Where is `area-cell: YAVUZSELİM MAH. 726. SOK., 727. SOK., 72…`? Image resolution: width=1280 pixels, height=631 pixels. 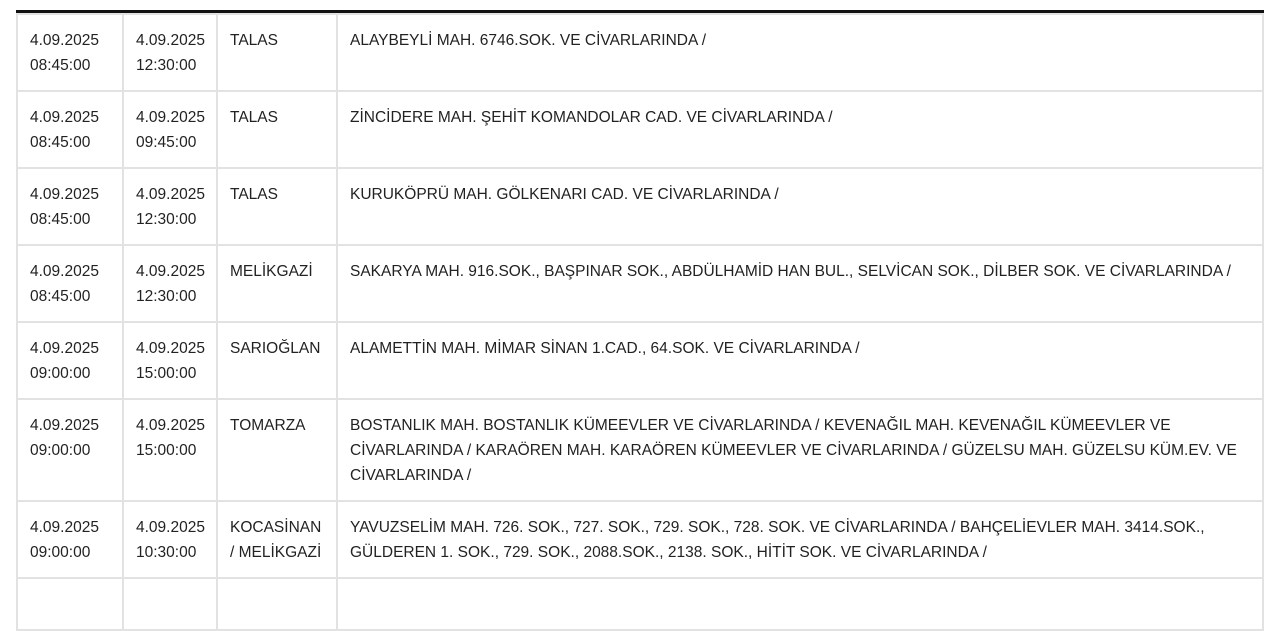 area-cell: YAVUZSELİM MAH. 726. SOK., 727. SOK., 72… is located at coordinates (800, 539).